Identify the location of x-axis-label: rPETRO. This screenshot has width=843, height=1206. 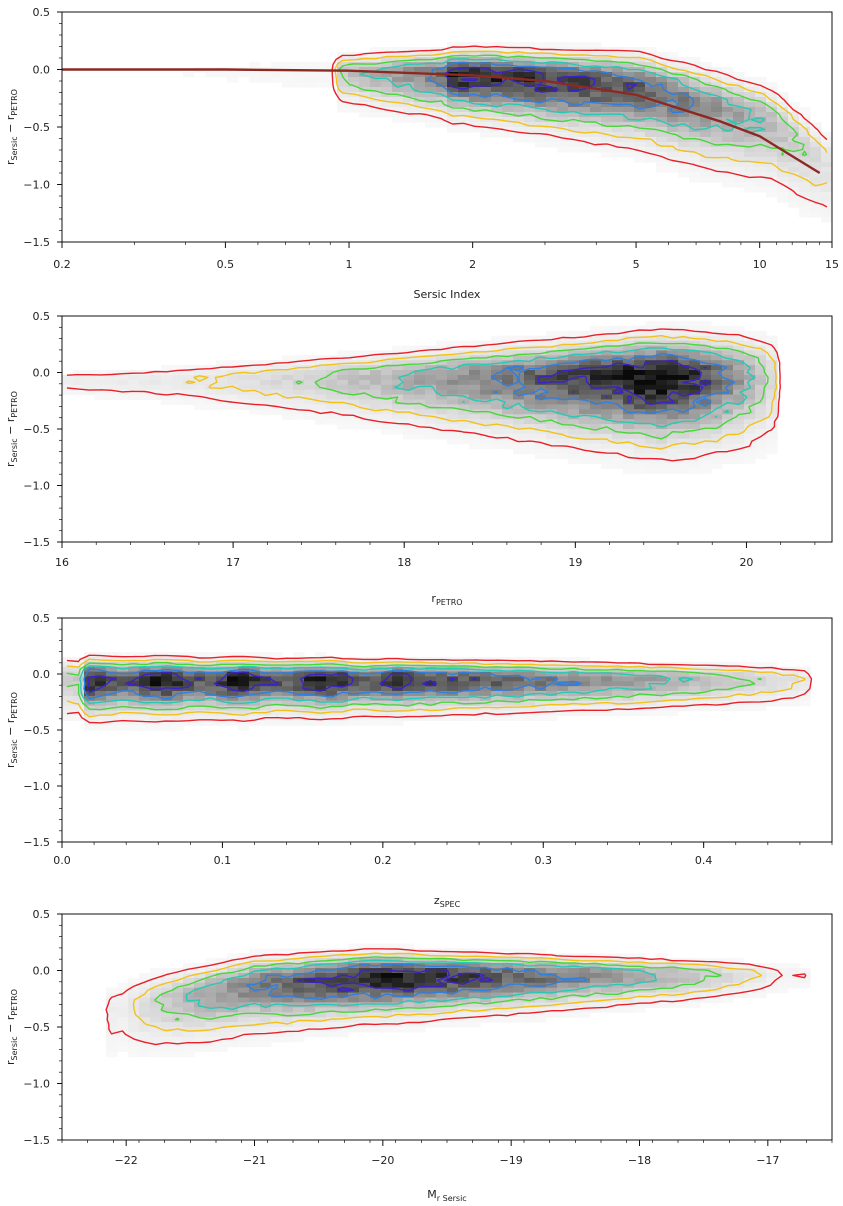
(446, 599).